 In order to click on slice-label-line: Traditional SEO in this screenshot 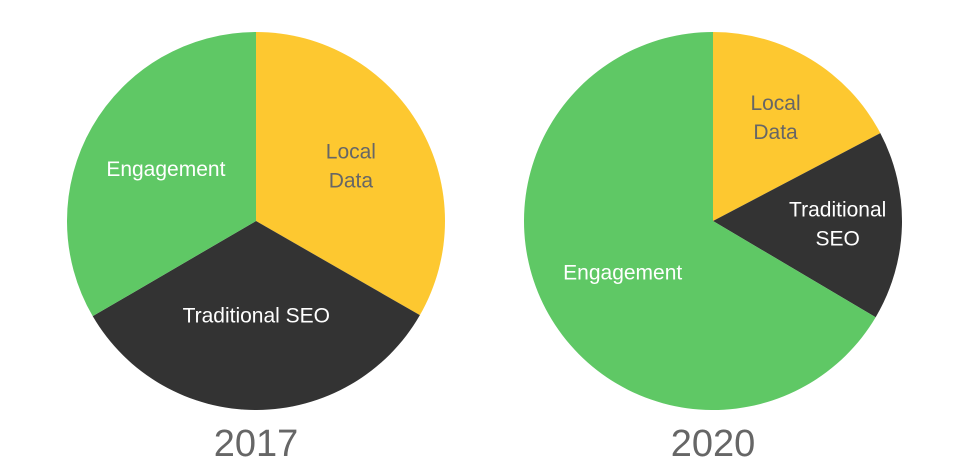, I will do `click(256, 315)`.